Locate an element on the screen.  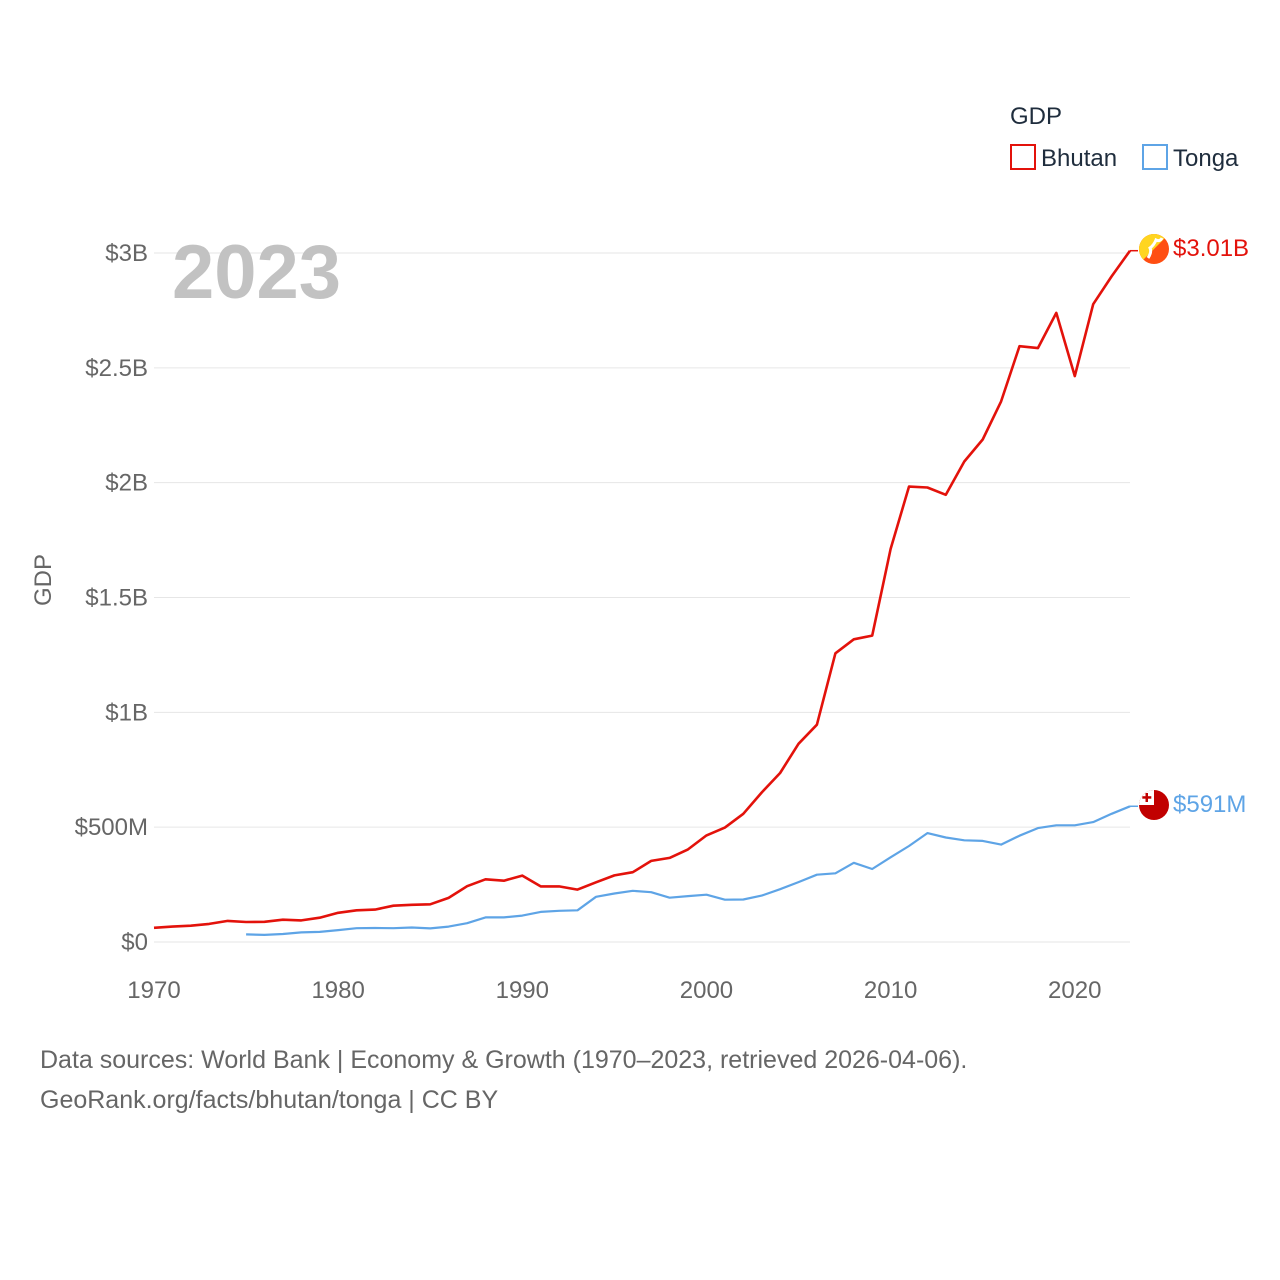
x-tick-label: 1970 is located at coordinates (153, 990).